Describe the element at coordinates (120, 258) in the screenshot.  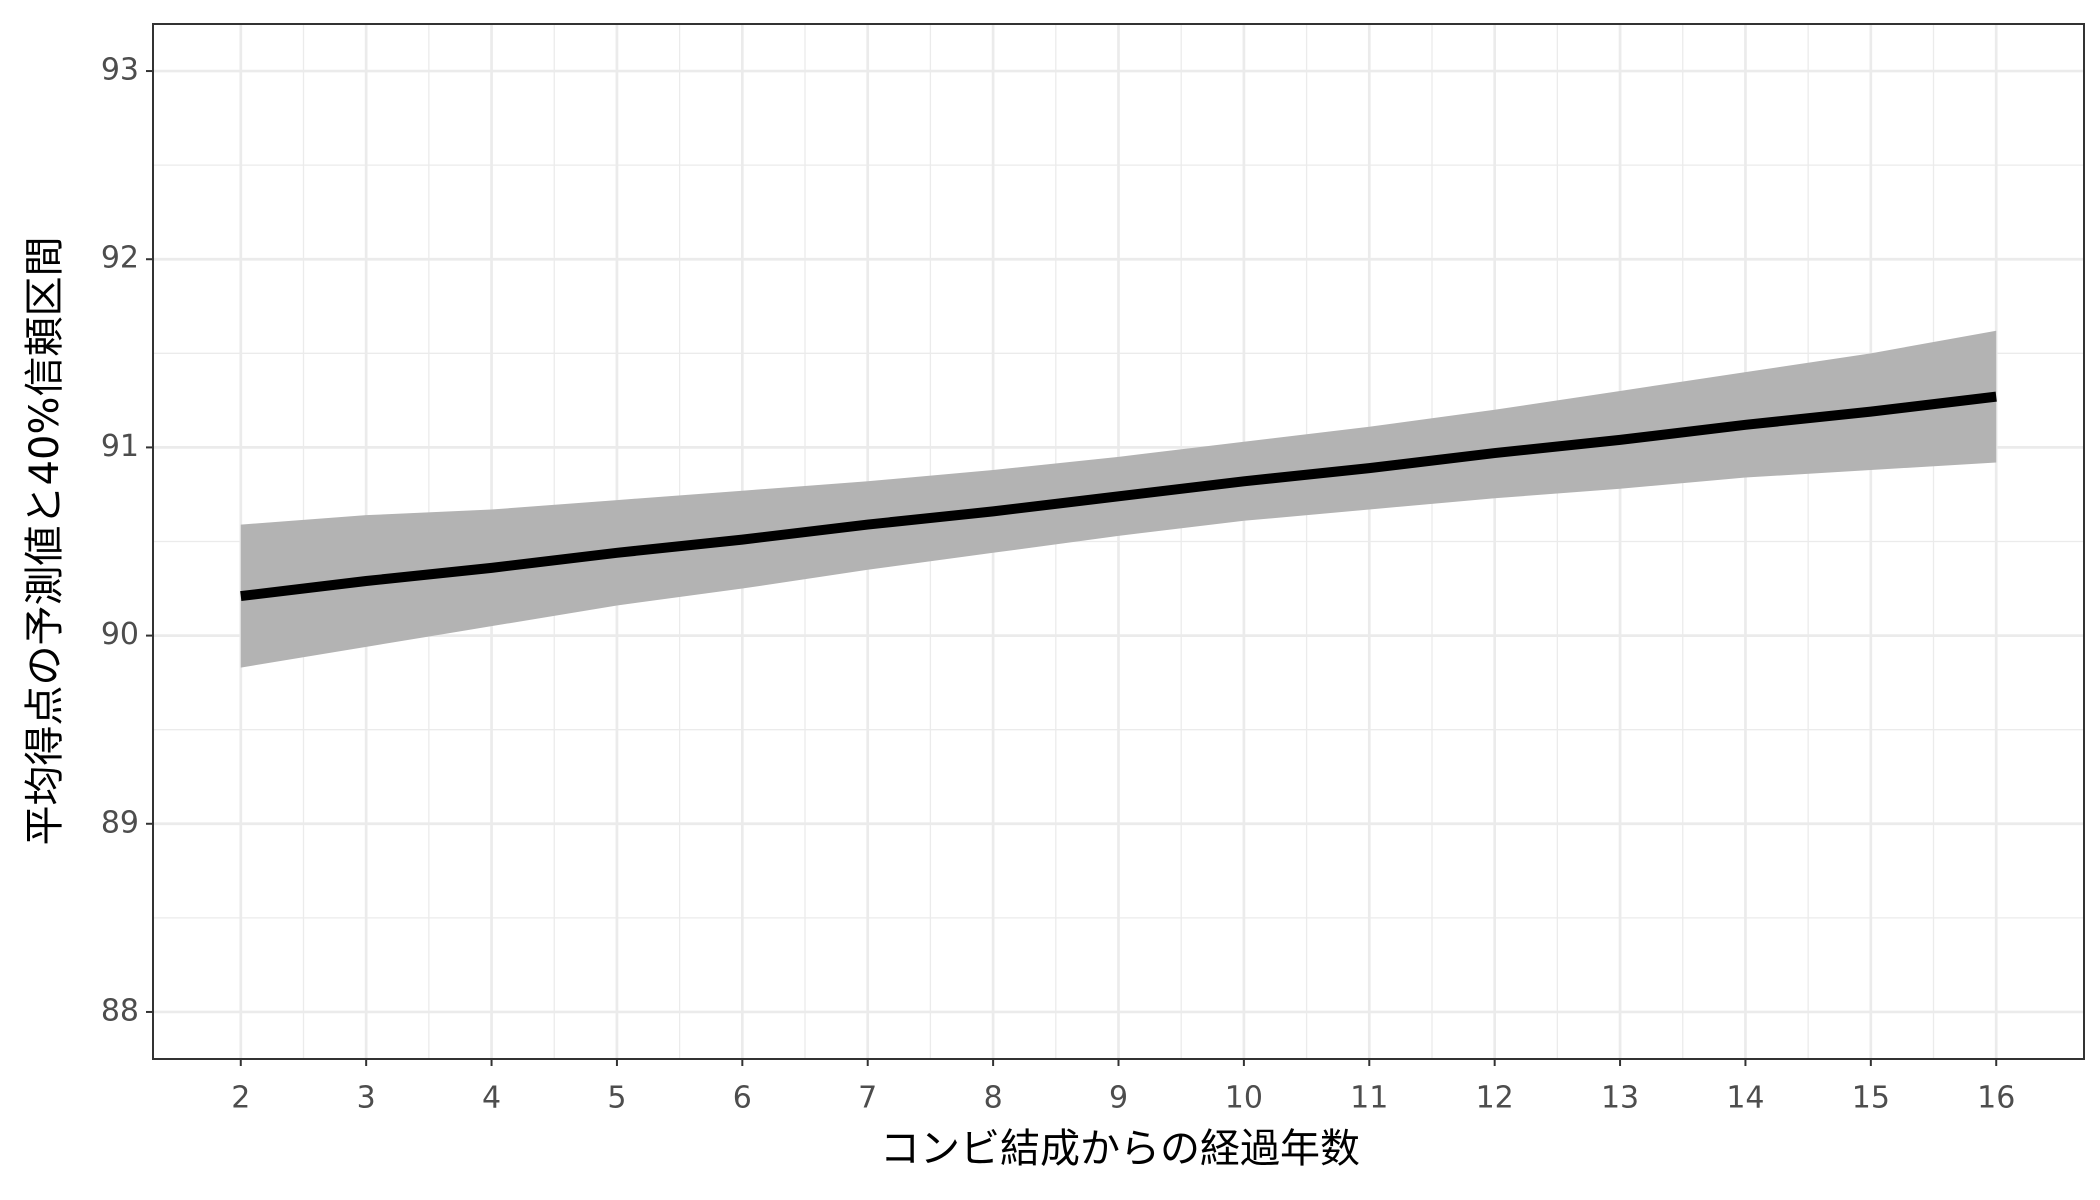
I see `y-tick-label: 92` at that location.